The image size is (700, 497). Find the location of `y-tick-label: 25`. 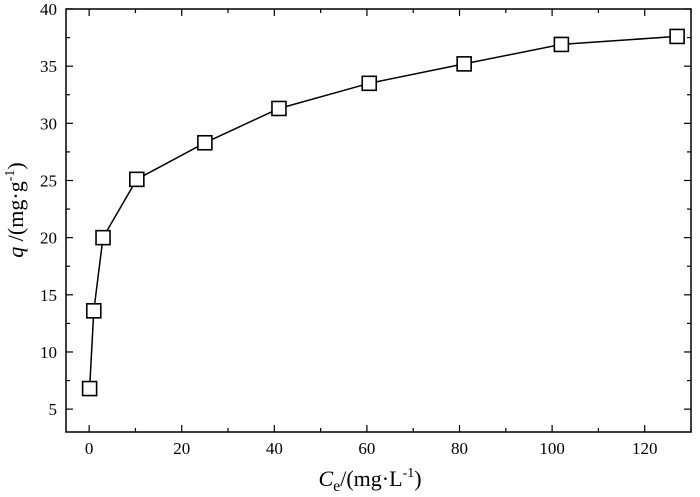

y-tick-label: 25 is located at coordinates (48, 180).